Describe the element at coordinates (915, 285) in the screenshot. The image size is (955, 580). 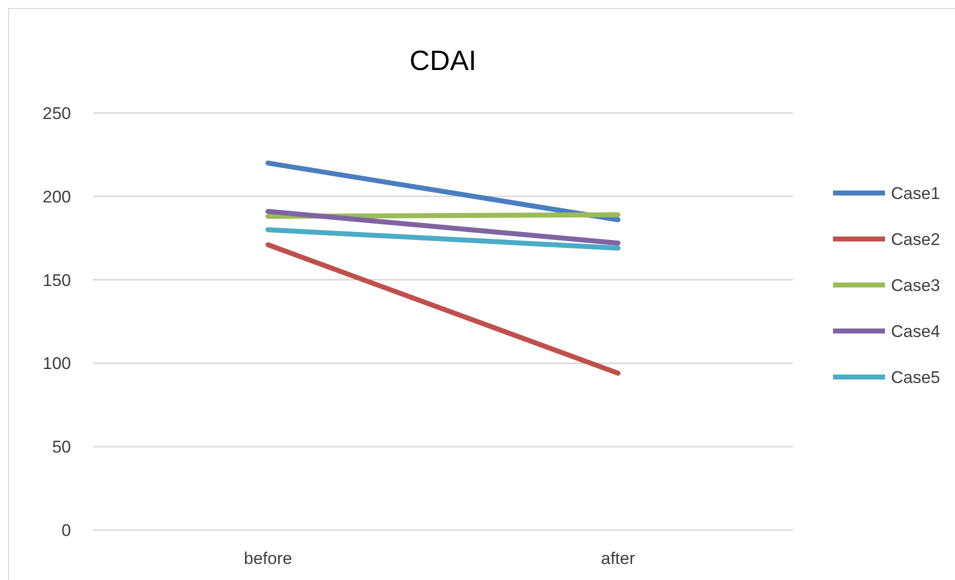
I see `legend-label: Case3` at that location.